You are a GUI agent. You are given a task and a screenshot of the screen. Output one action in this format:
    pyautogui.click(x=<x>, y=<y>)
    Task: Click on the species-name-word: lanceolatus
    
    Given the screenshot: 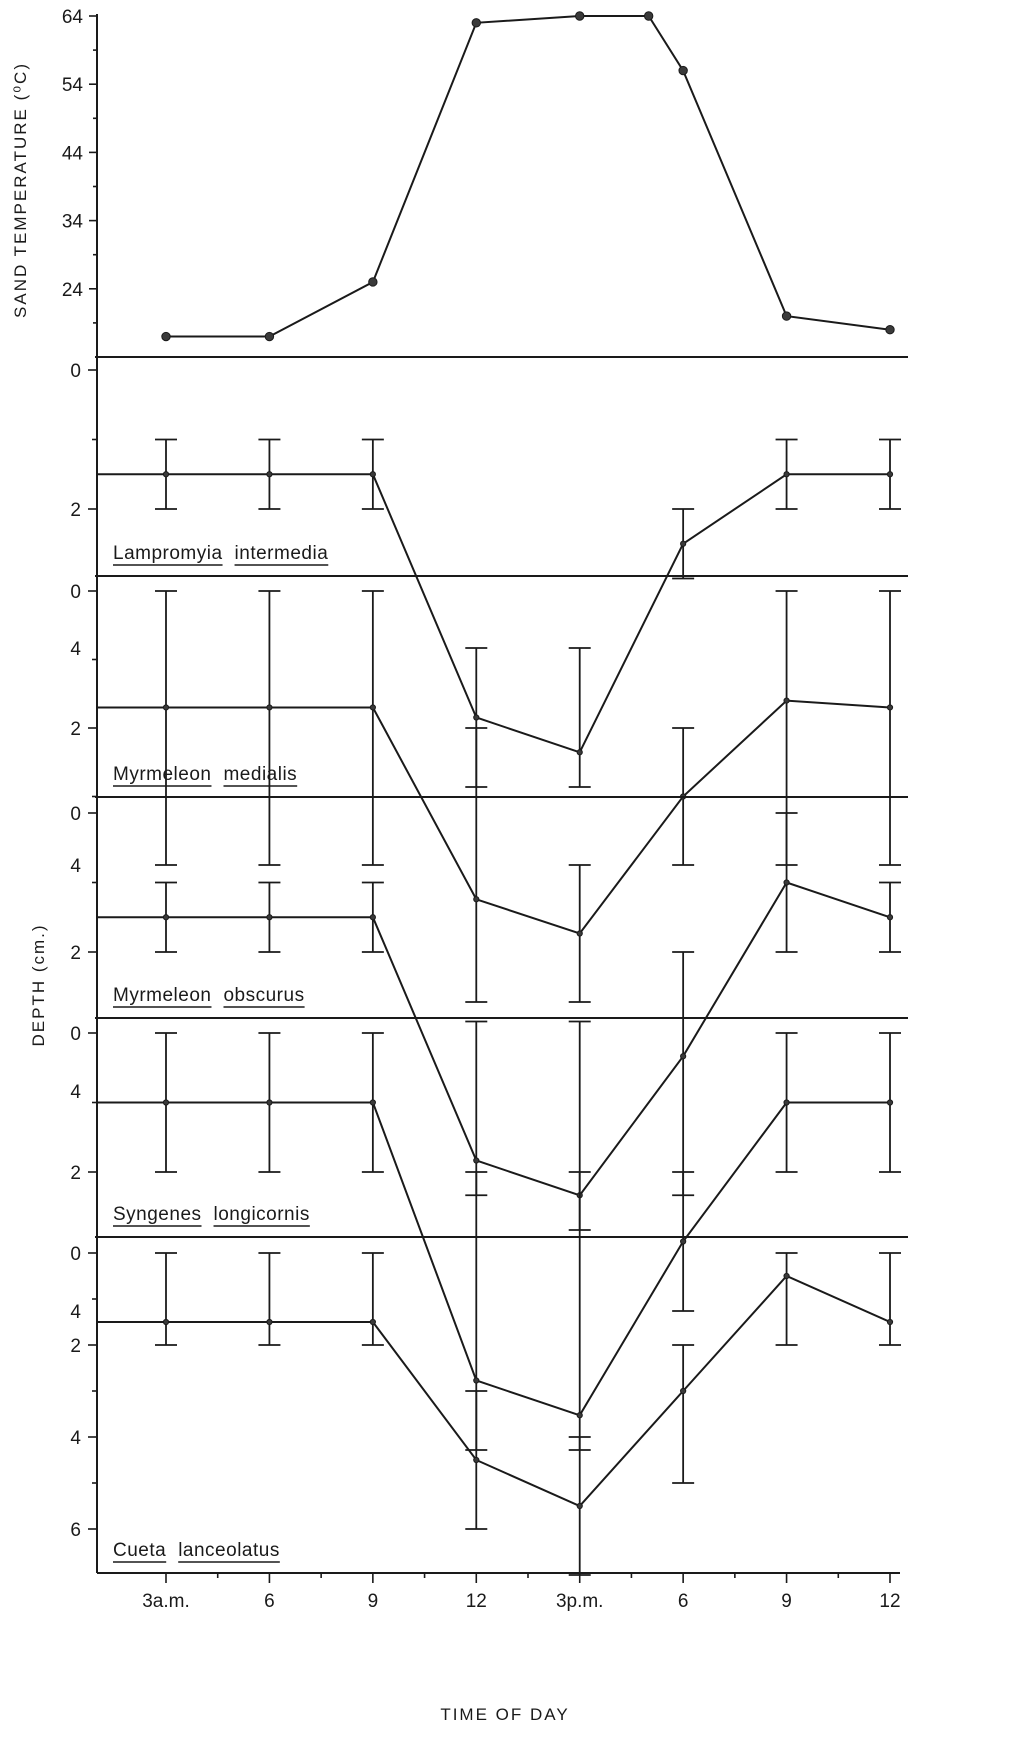 What is the action you would take?
    pyautogui.click(x=229, y=1550)
    